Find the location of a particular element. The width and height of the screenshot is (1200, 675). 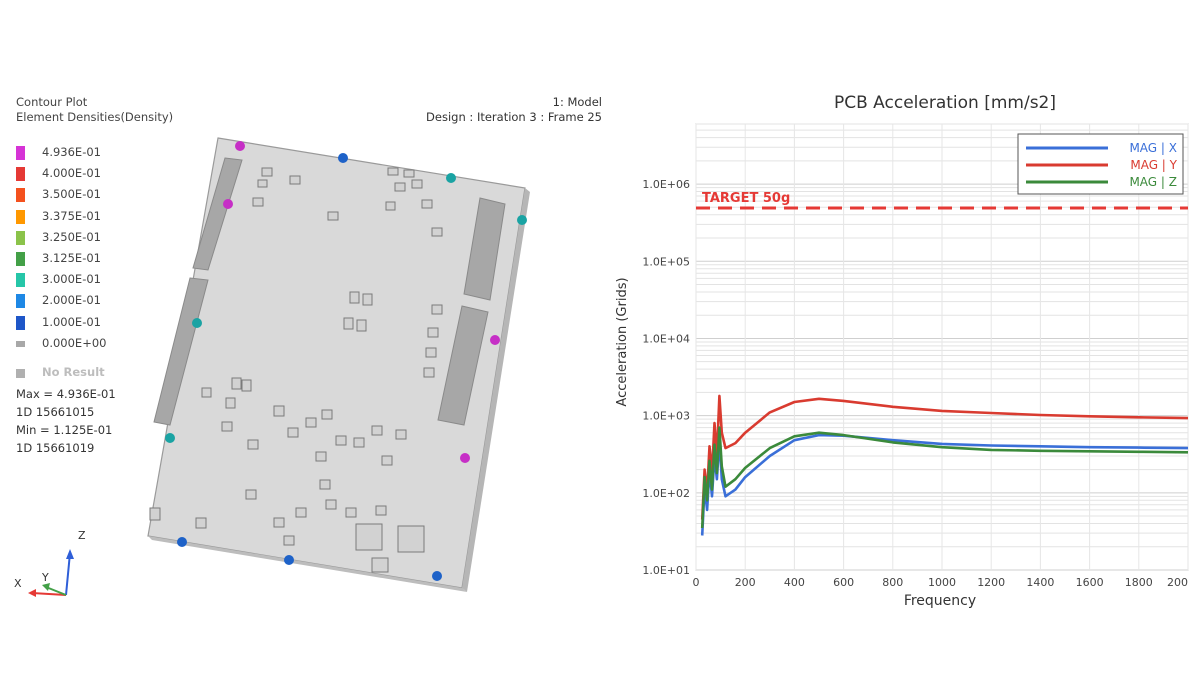

legend-value-label: 0.000E+00 is located at coordinates (74, 342).